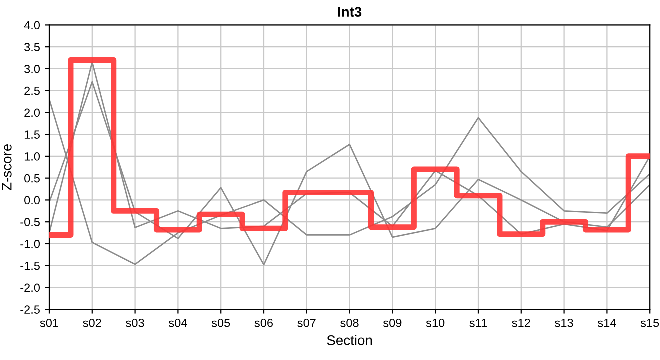 This screenshot has height=360, width=660. What do you see at coordinates (30, 266) in the screenshot?
I see `y-tick-label: -1.5` at bounding box center [30, 266].